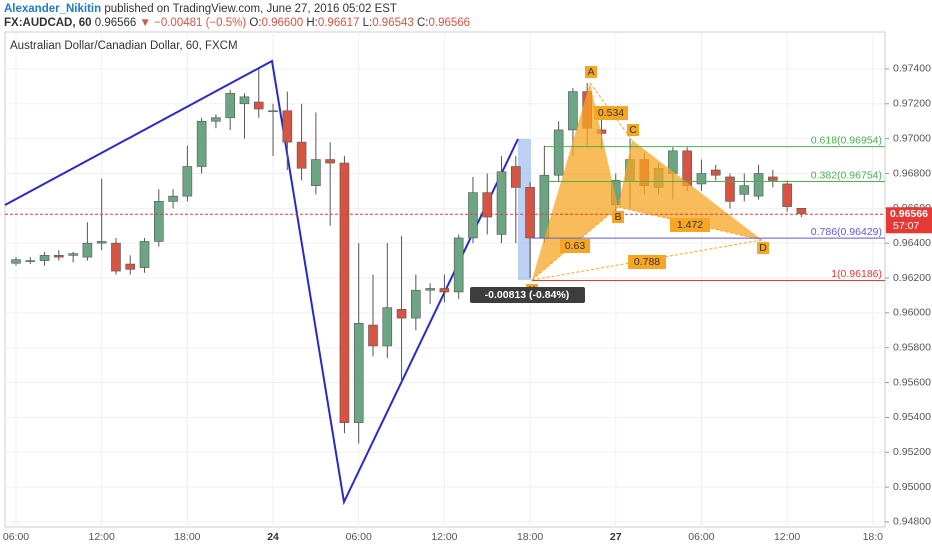 The image size is (932, 550). Describe the element at coordinates (273, 537) in the screenshot. I see `x-tick-label: 24` at that location.